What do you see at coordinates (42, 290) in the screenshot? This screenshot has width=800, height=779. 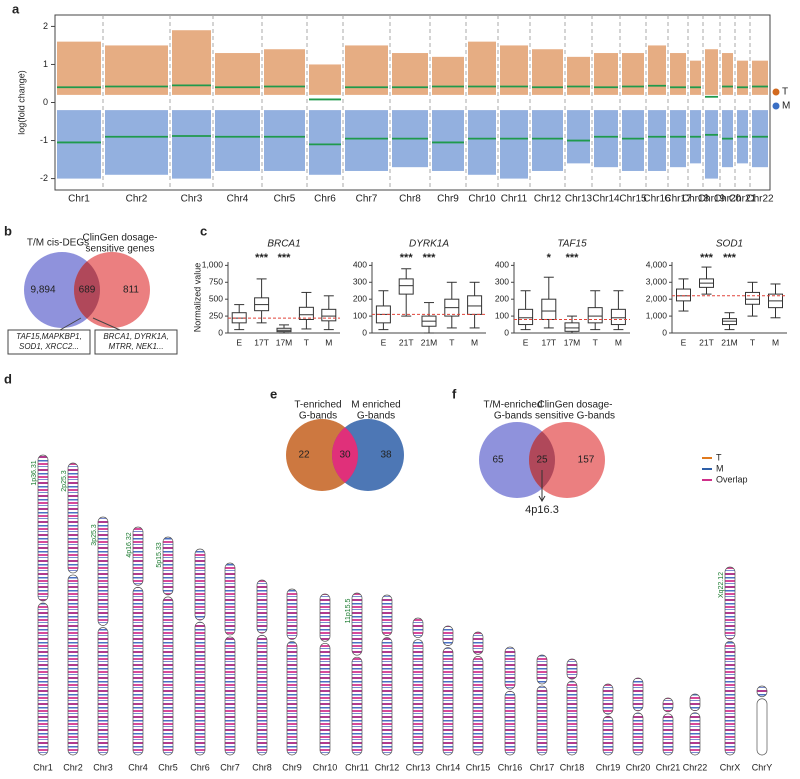 I see `venn-count: 9,894` at bounding box center [42, 290].